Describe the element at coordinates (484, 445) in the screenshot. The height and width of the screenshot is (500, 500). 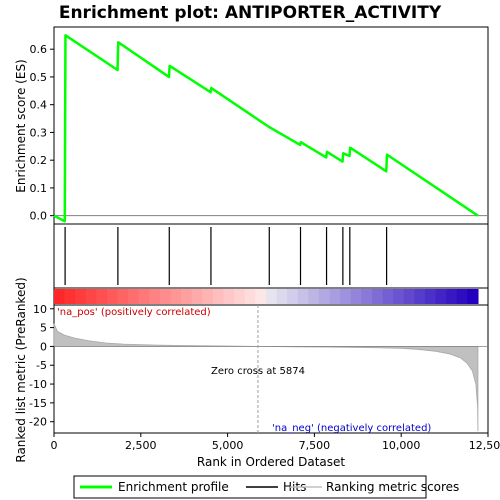
I see `x-tick-label: 12,500` at that location.